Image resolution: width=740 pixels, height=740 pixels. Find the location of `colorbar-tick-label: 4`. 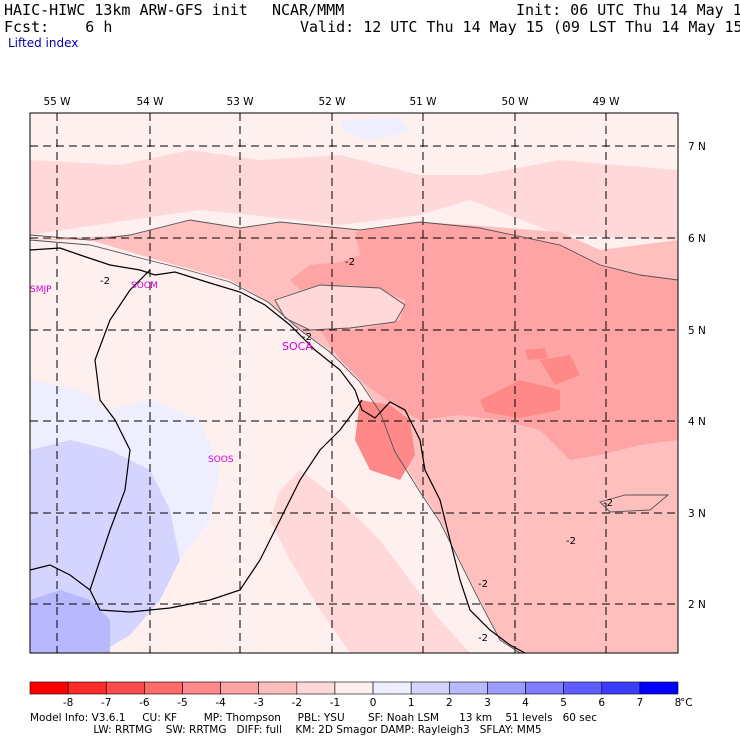

colorbar-tick-label: 4 is located at coordinates (525, 703).